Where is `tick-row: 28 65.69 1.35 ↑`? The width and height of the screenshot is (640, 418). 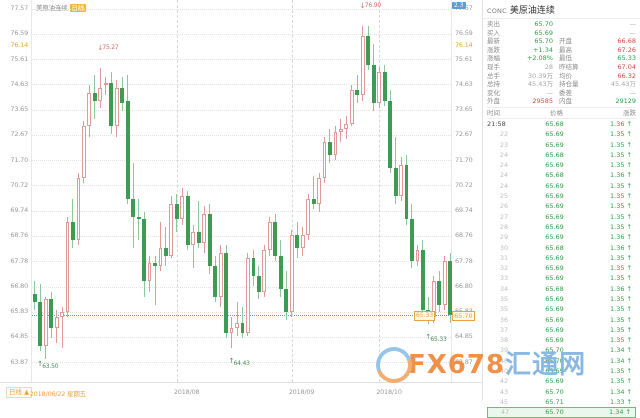 tick-row: 28 65.69 1.35 ↑ is located at coordinates (561, 227).